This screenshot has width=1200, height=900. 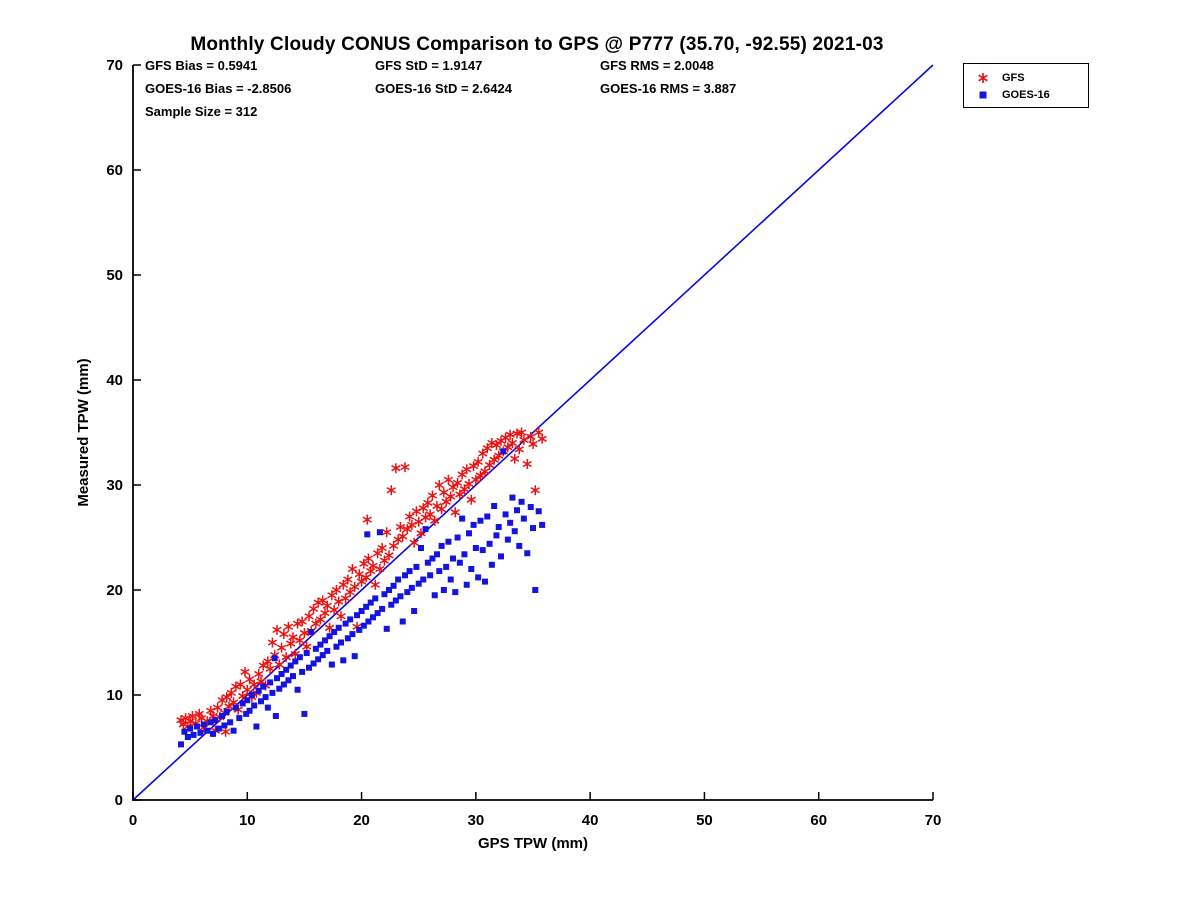 I want to click on legend-item-gfs: GFS, so click(x=1026, y=77).